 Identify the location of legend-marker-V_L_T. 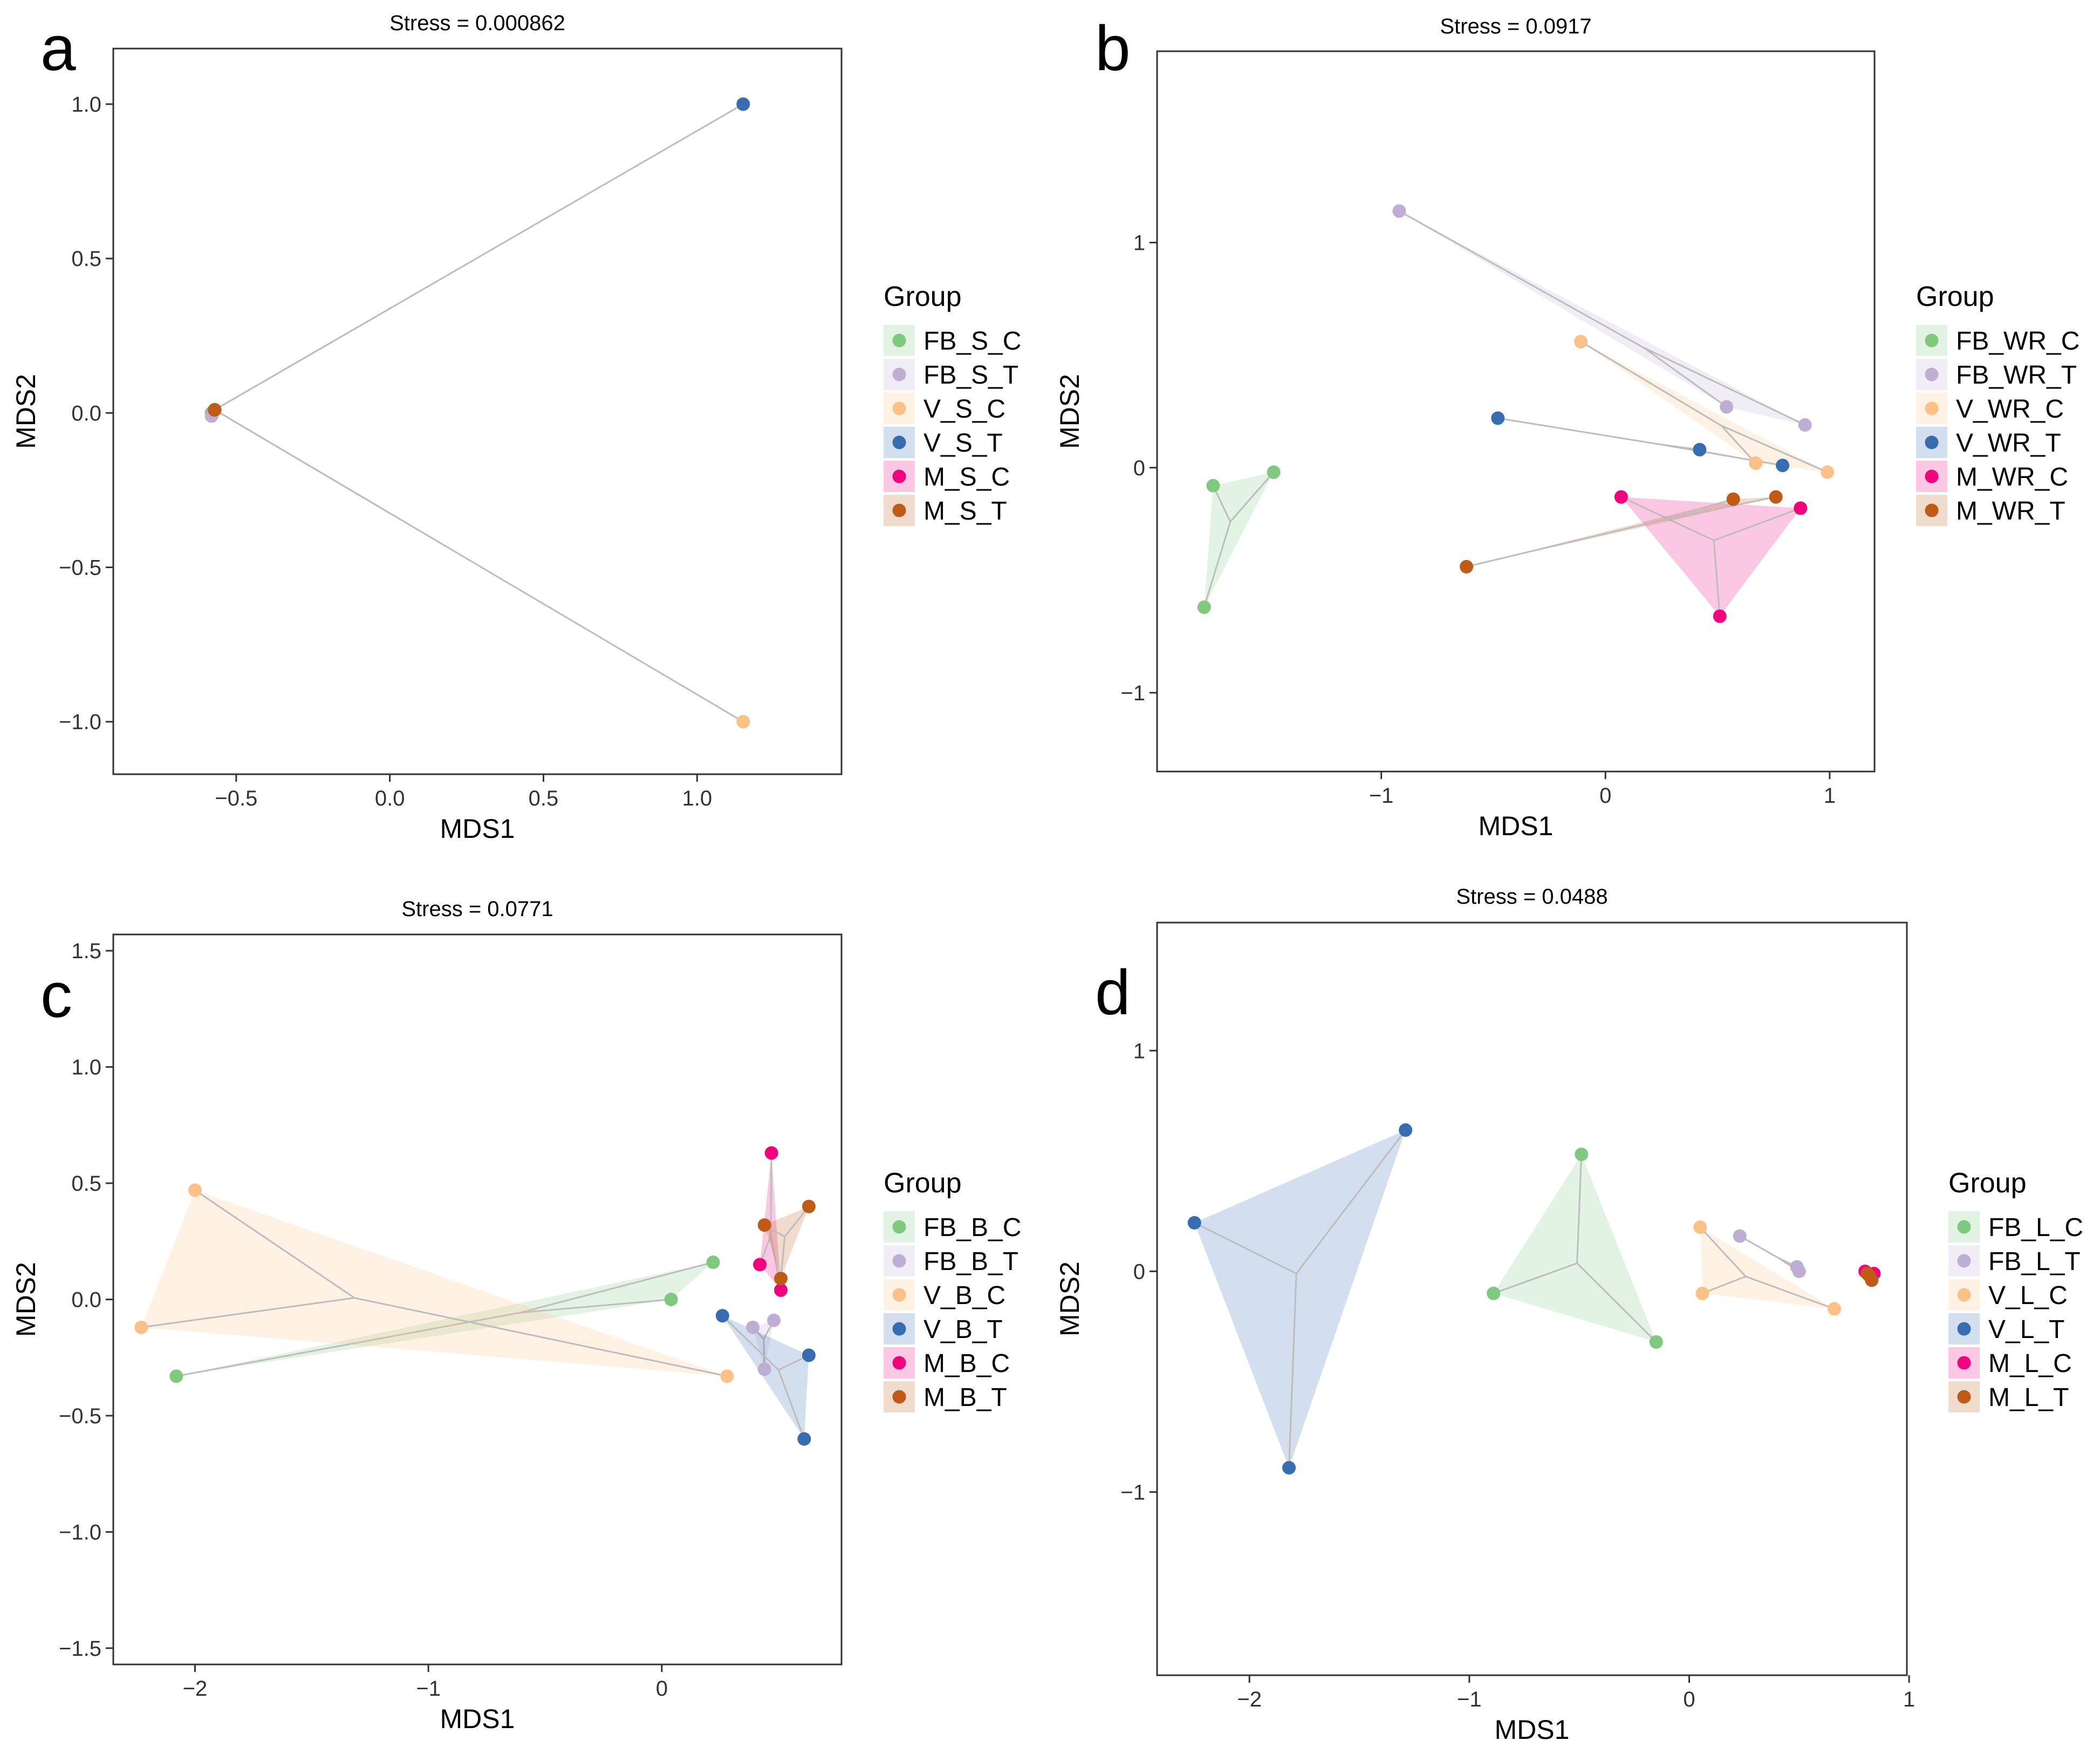
(1964, 1329).